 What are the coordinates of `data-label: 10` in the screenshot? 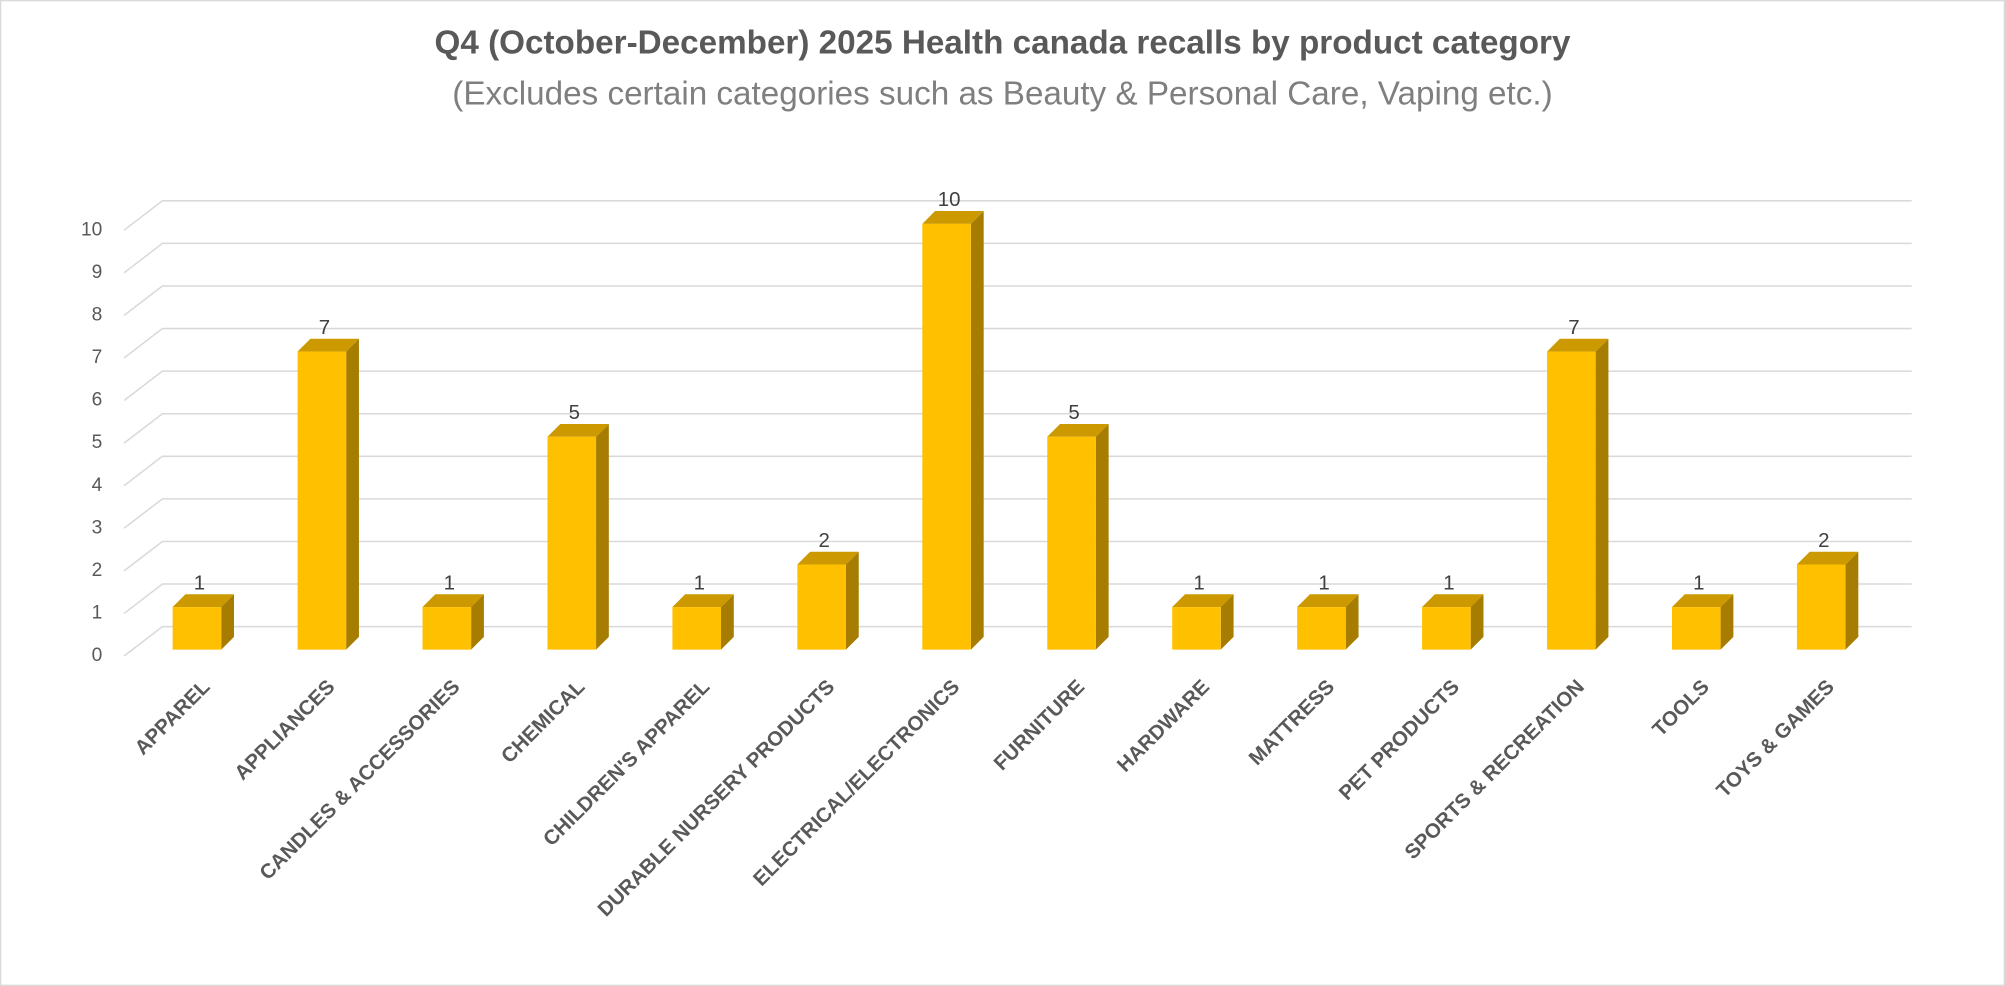 It's located at (949, 199).